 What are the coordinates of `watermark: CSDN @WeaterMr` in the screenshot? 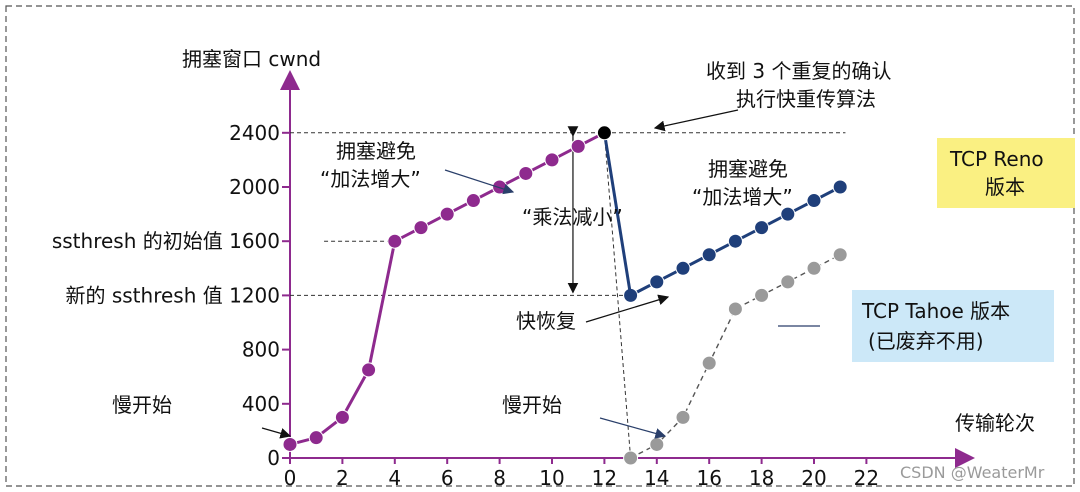 It's located at (972, 472).